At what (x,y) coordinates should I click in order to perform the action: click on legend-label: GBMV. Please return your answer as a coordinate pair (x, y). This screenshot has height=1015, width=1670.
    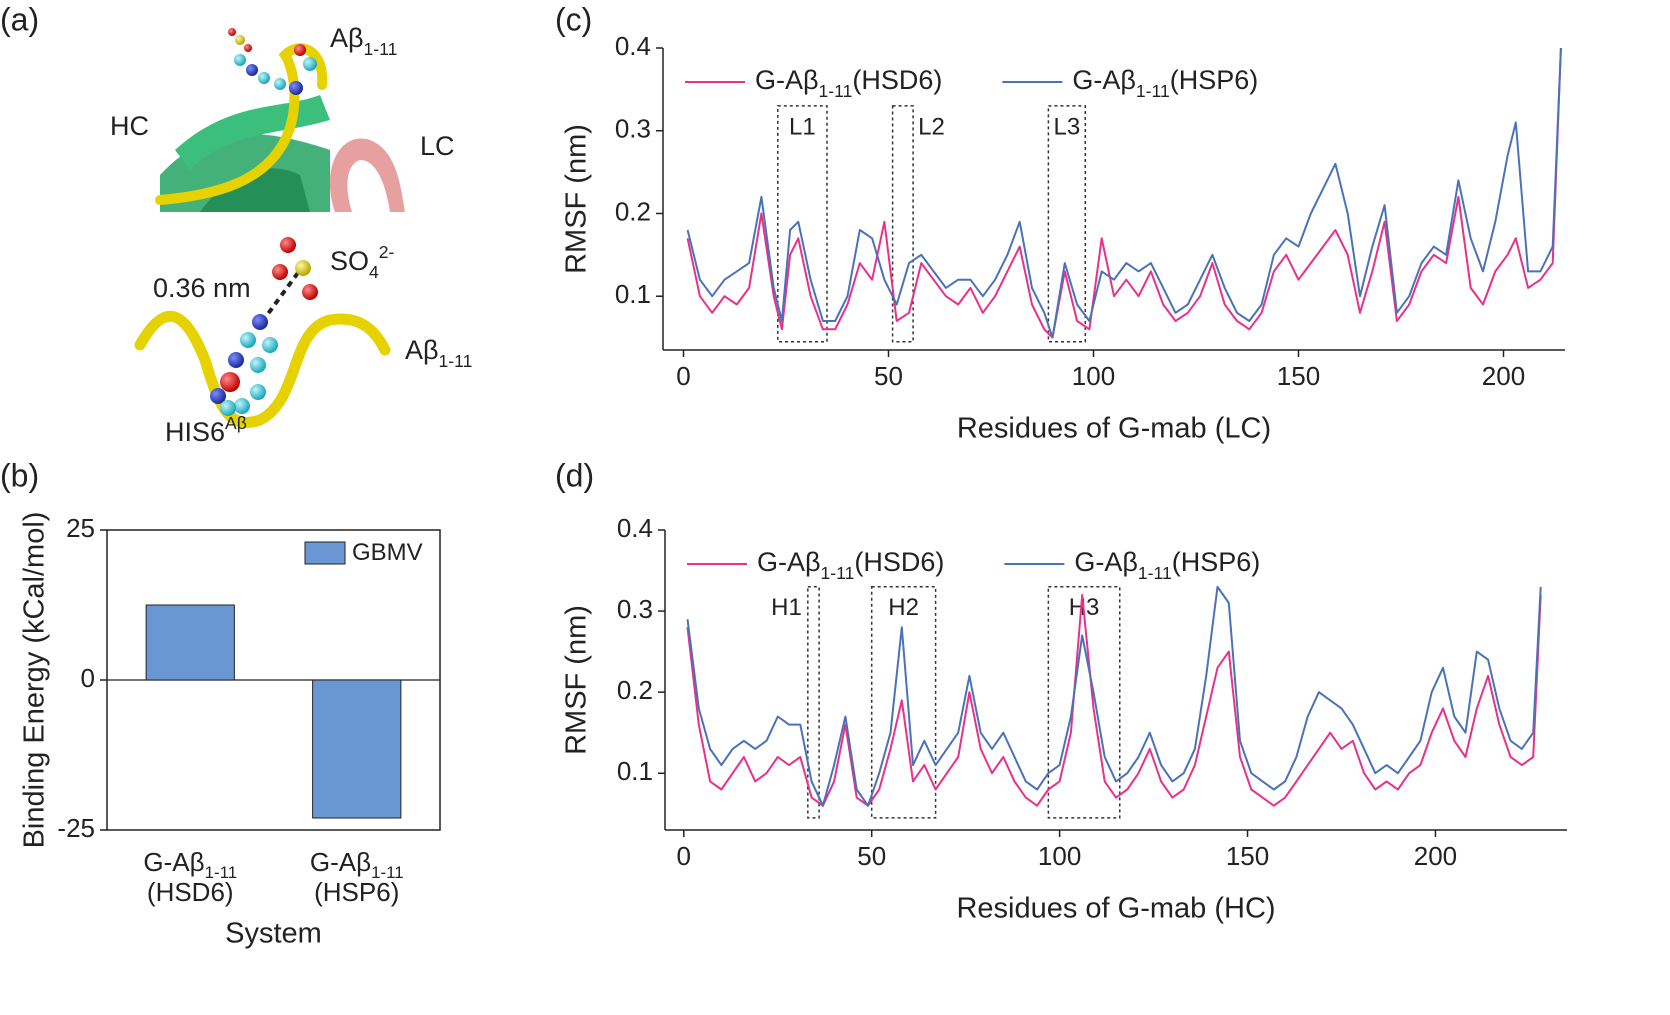
    Looking at the image, I should click on (387, 552).